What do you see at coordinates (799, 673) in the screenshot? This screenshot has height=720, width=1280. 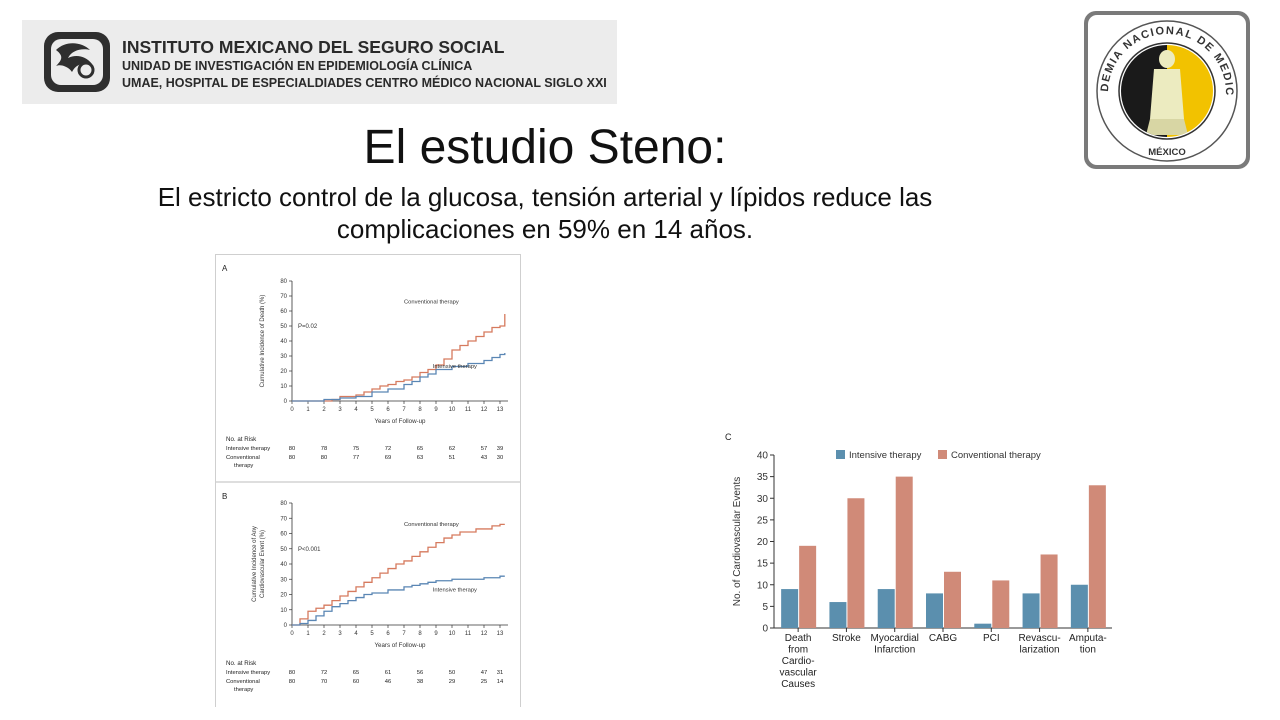 I see `category-label: vascular` at bounding box center [799, 673].